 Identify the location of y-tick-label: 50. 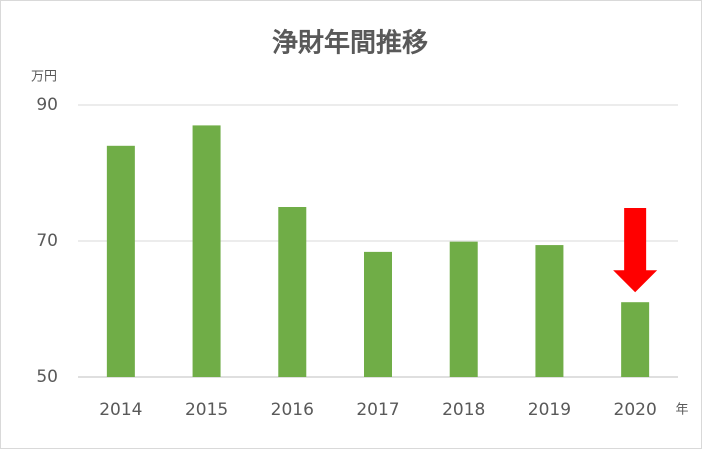
(47, 377).